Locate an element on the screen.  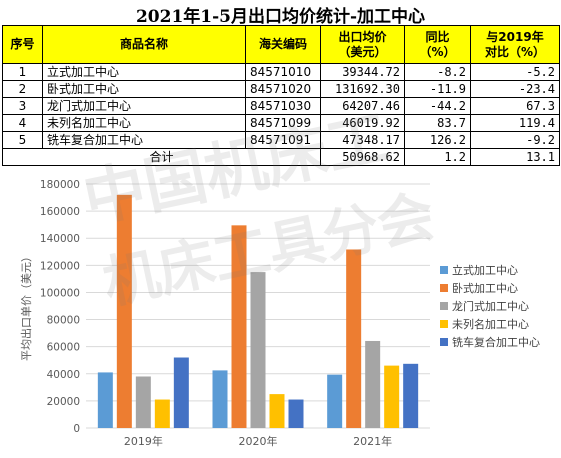
cell-yoy: -8.2 is located at coordinates (437, 72).